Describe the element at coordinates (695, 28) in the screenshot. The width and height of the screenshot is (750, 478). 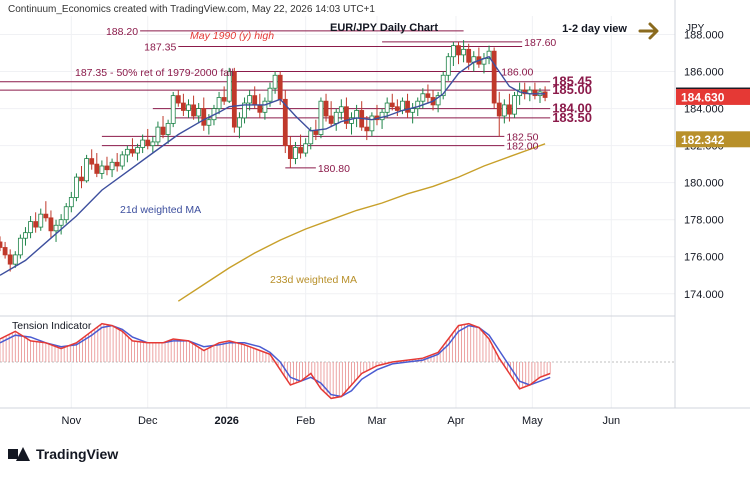
I see `currency-label: JPY` at that location.